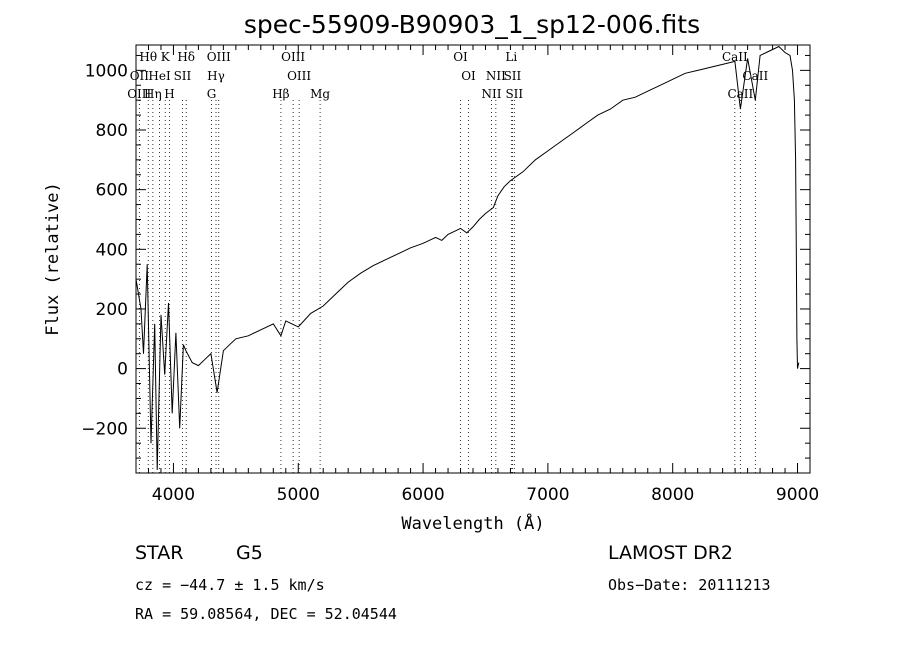 The height and width of the screenshot is (650, 900). What do you see at coordinates (148, 57) in the screenshot?
I see `spectral-line-label: Hθ` at bounding box center [148, 57].